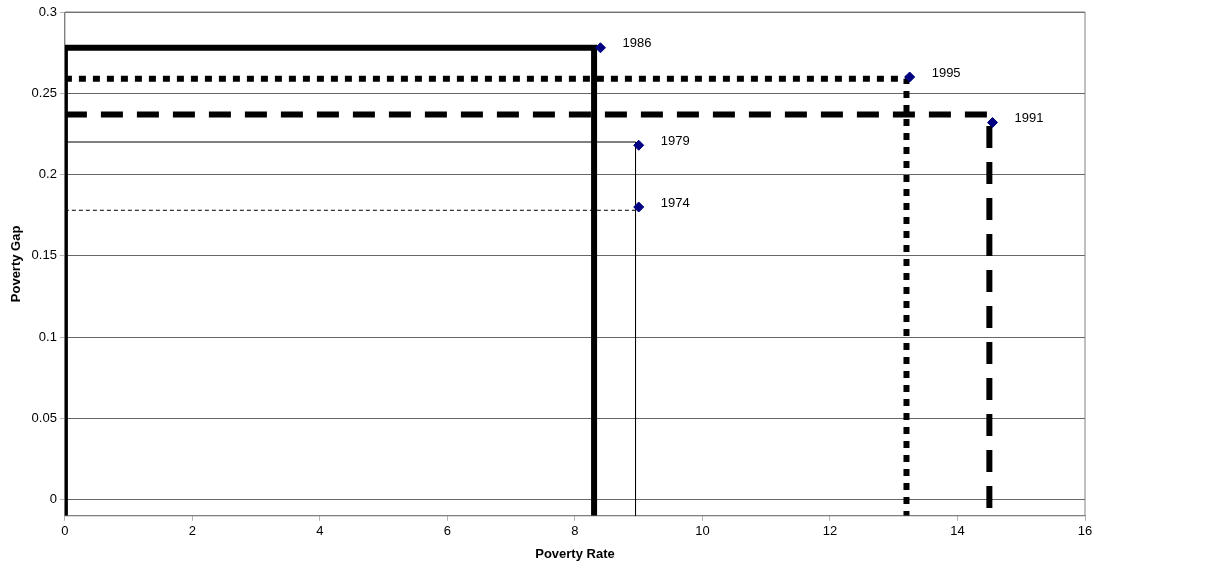  Describe the element at coordinates (447, 531) in the screenshot. I see `x-tick-label: 6` at that location.